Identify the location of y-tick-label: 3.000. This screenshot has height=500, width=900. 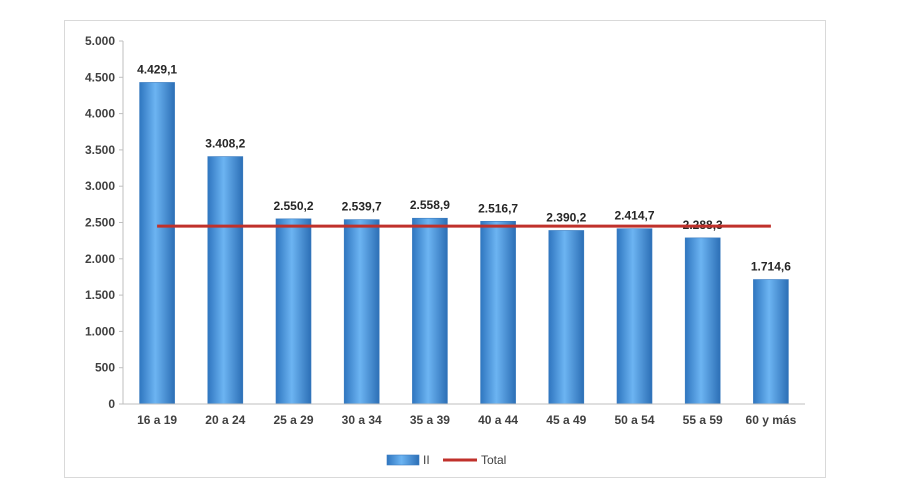
(100, 186).